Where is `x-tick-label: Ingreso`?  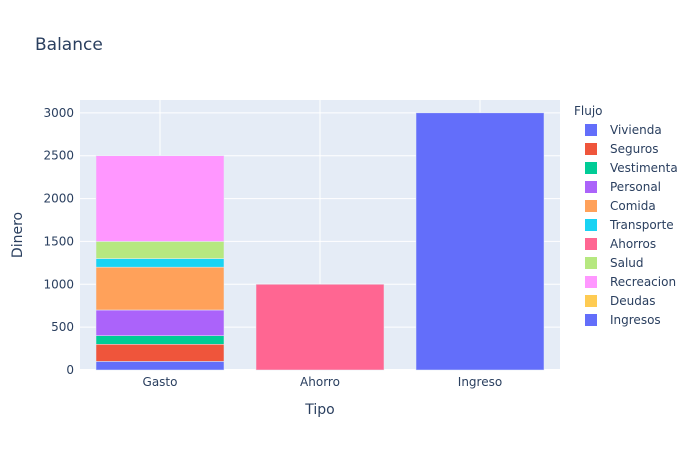 x-tick-label: Ingreso is located at coordinates (480, 382).